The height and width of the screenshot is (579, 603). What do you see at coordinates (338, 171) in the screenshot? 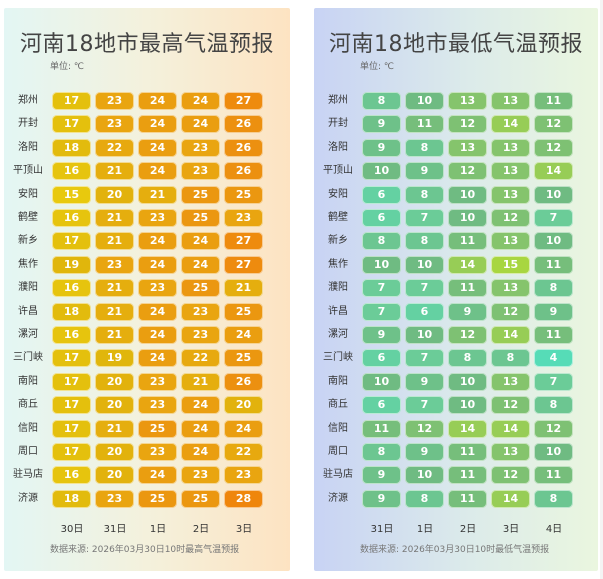
I see `low-temp-city-label: 平顶山` at bounding box center [338, 171].